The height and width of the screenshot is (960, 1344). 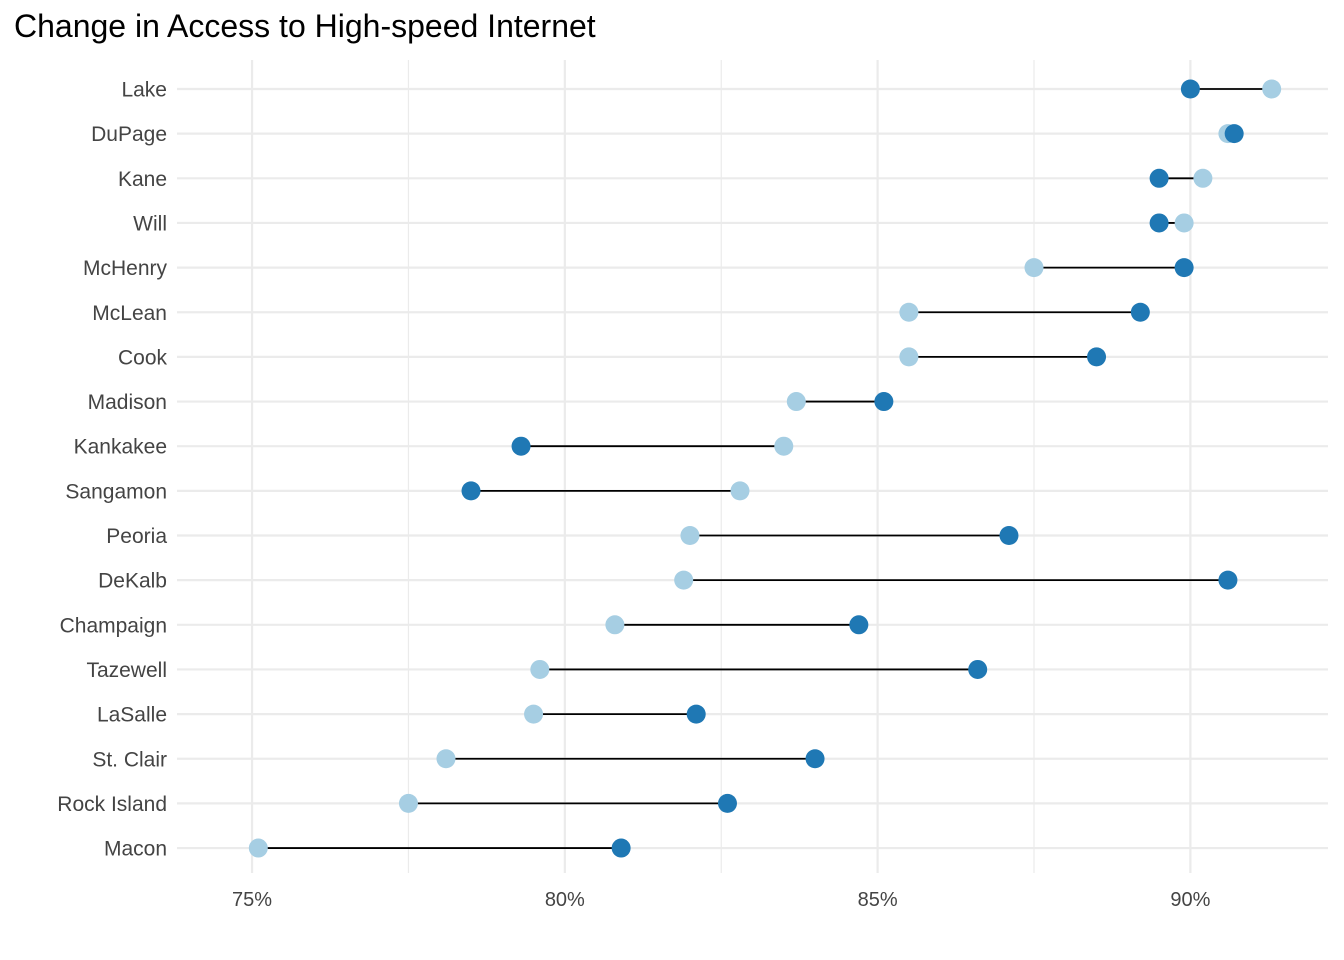 I want to click on y-tick-label: McHenry, so click(x=125, y=268).